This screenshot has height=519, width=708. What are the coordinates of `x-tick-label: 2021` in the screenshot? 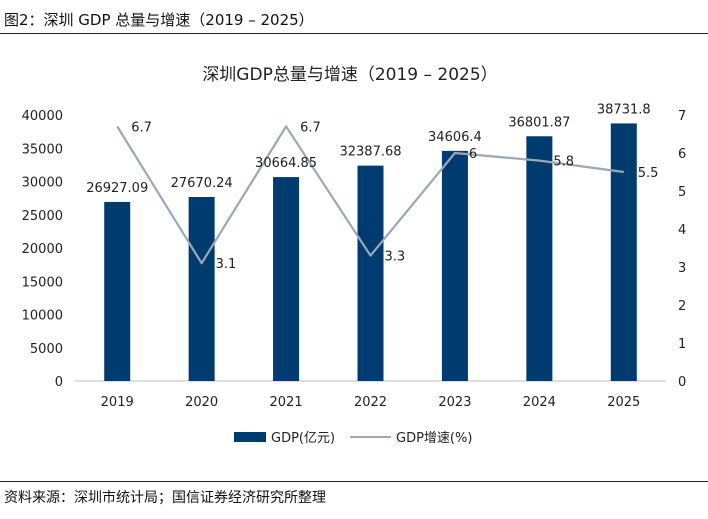 It's located at (286, 402).